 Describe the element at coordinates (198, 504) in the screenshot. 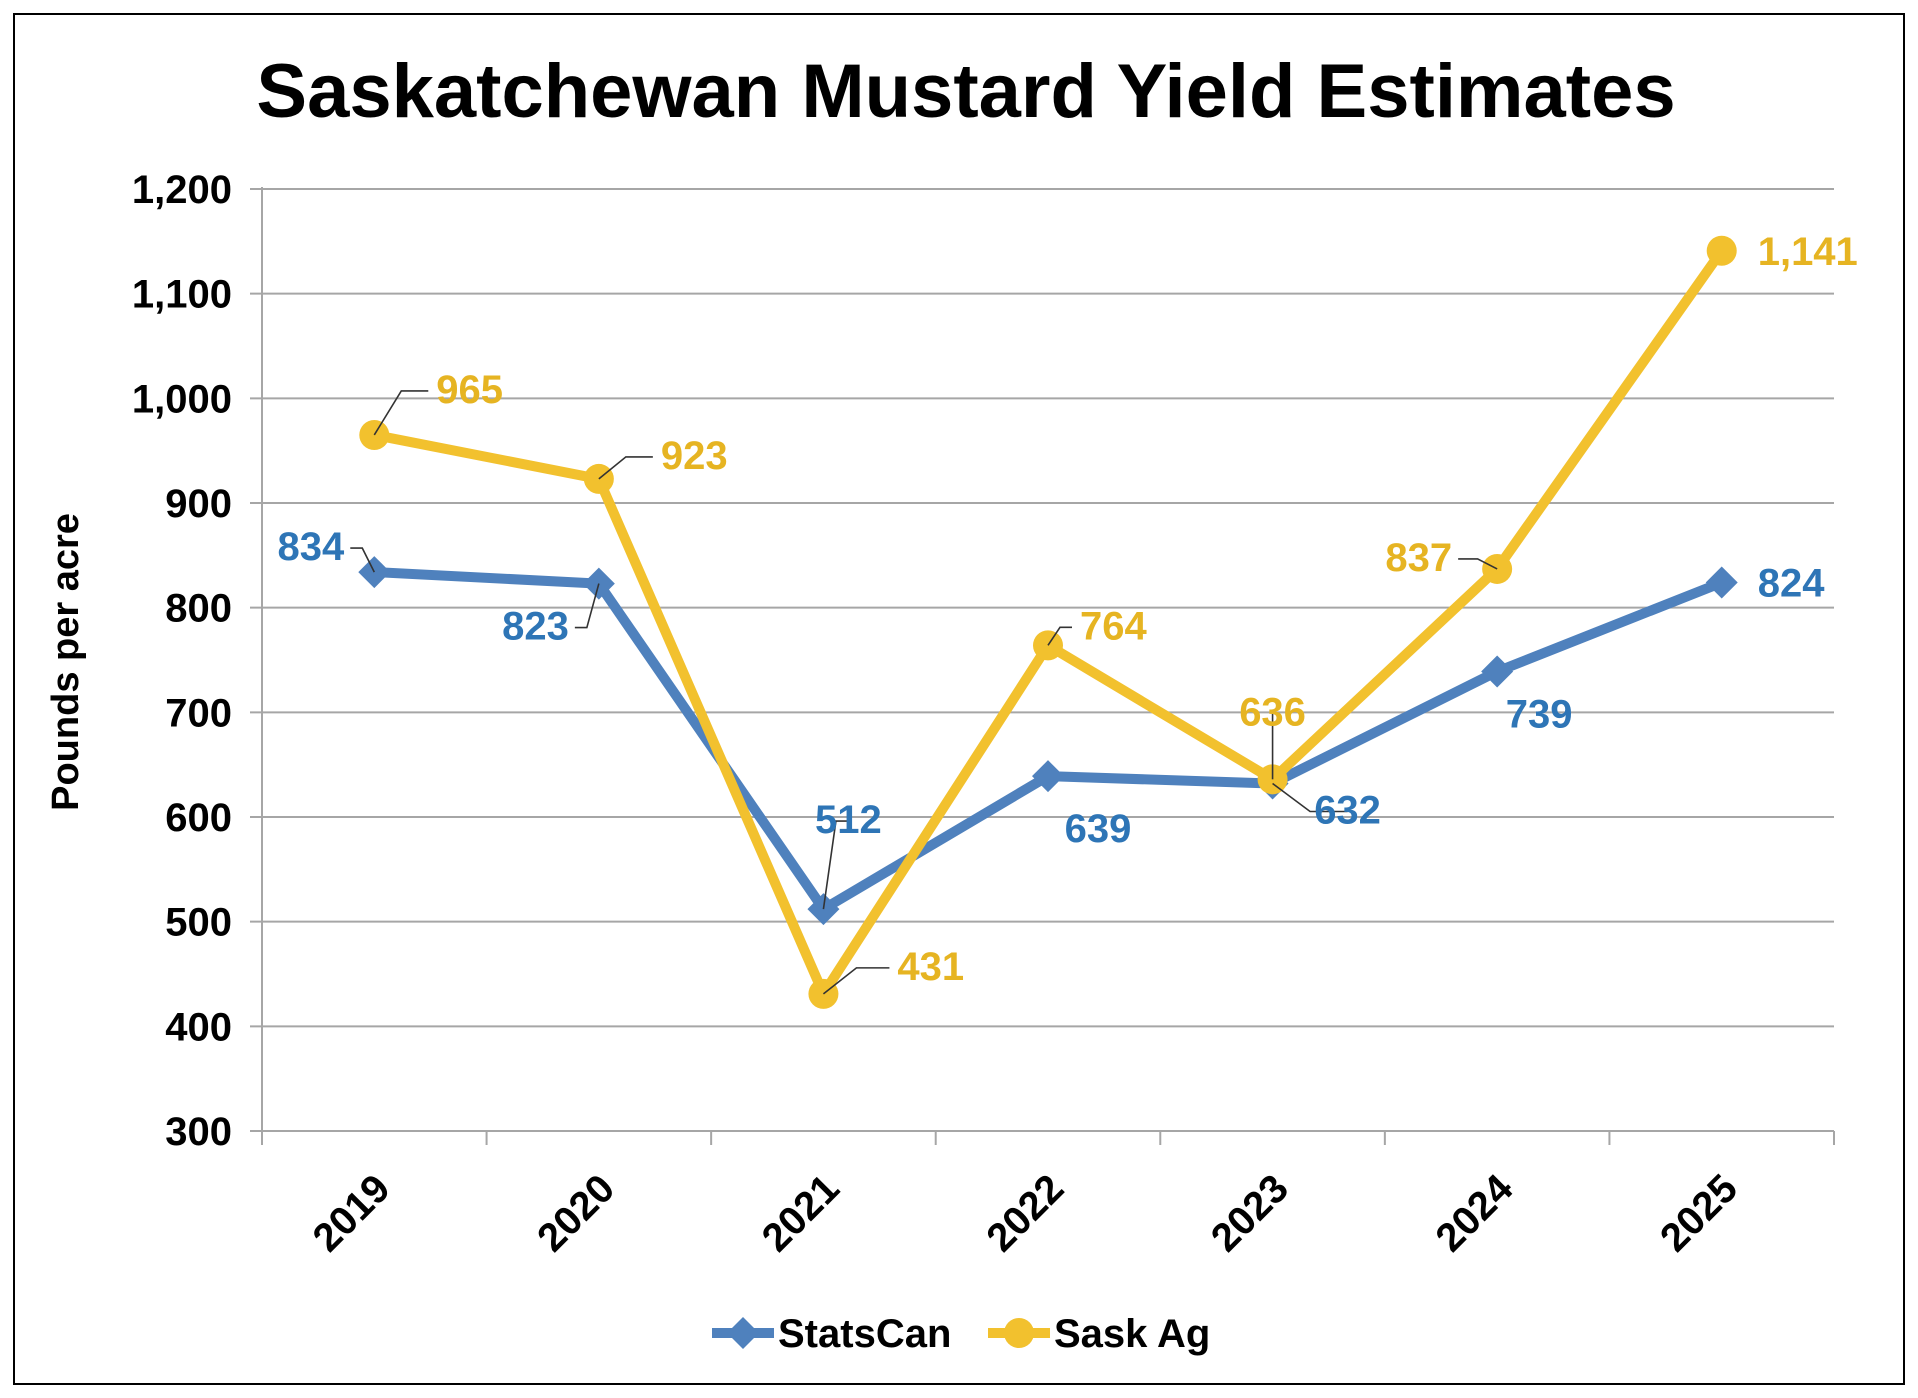

I see `y-tick-label: 900` at that location.